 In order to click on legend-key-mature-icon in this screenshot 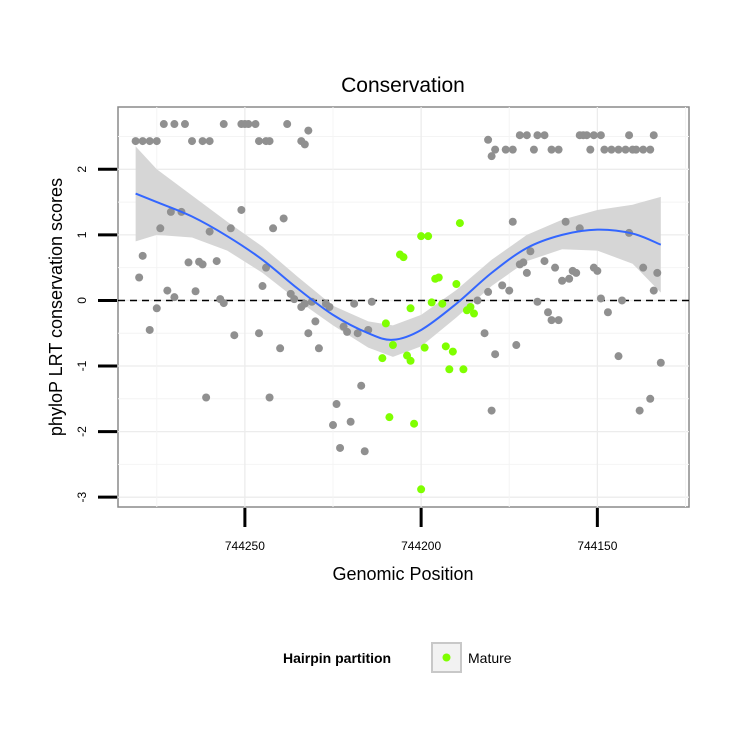, I will do `click(446, 657)`.